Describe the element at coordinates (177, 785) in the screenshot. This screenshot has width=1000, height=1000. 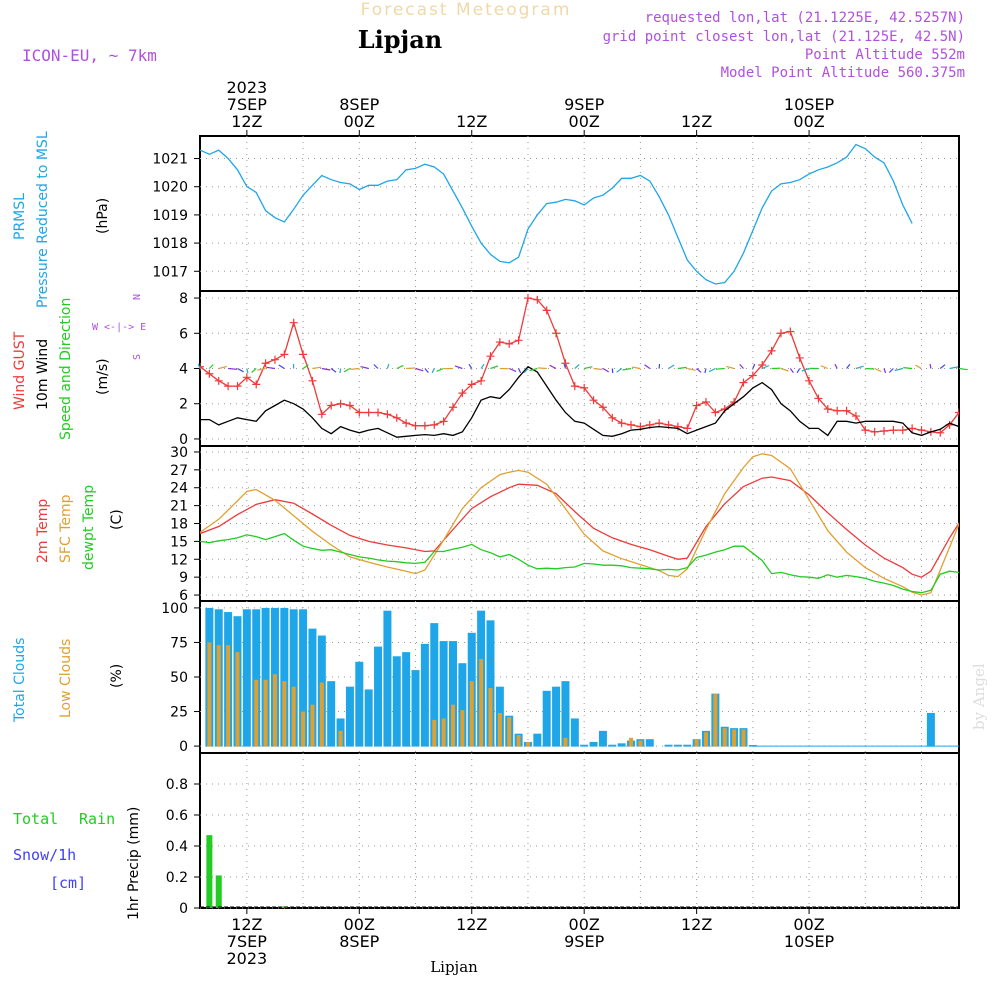
I see `y-tick-label: 0.8` at that location.